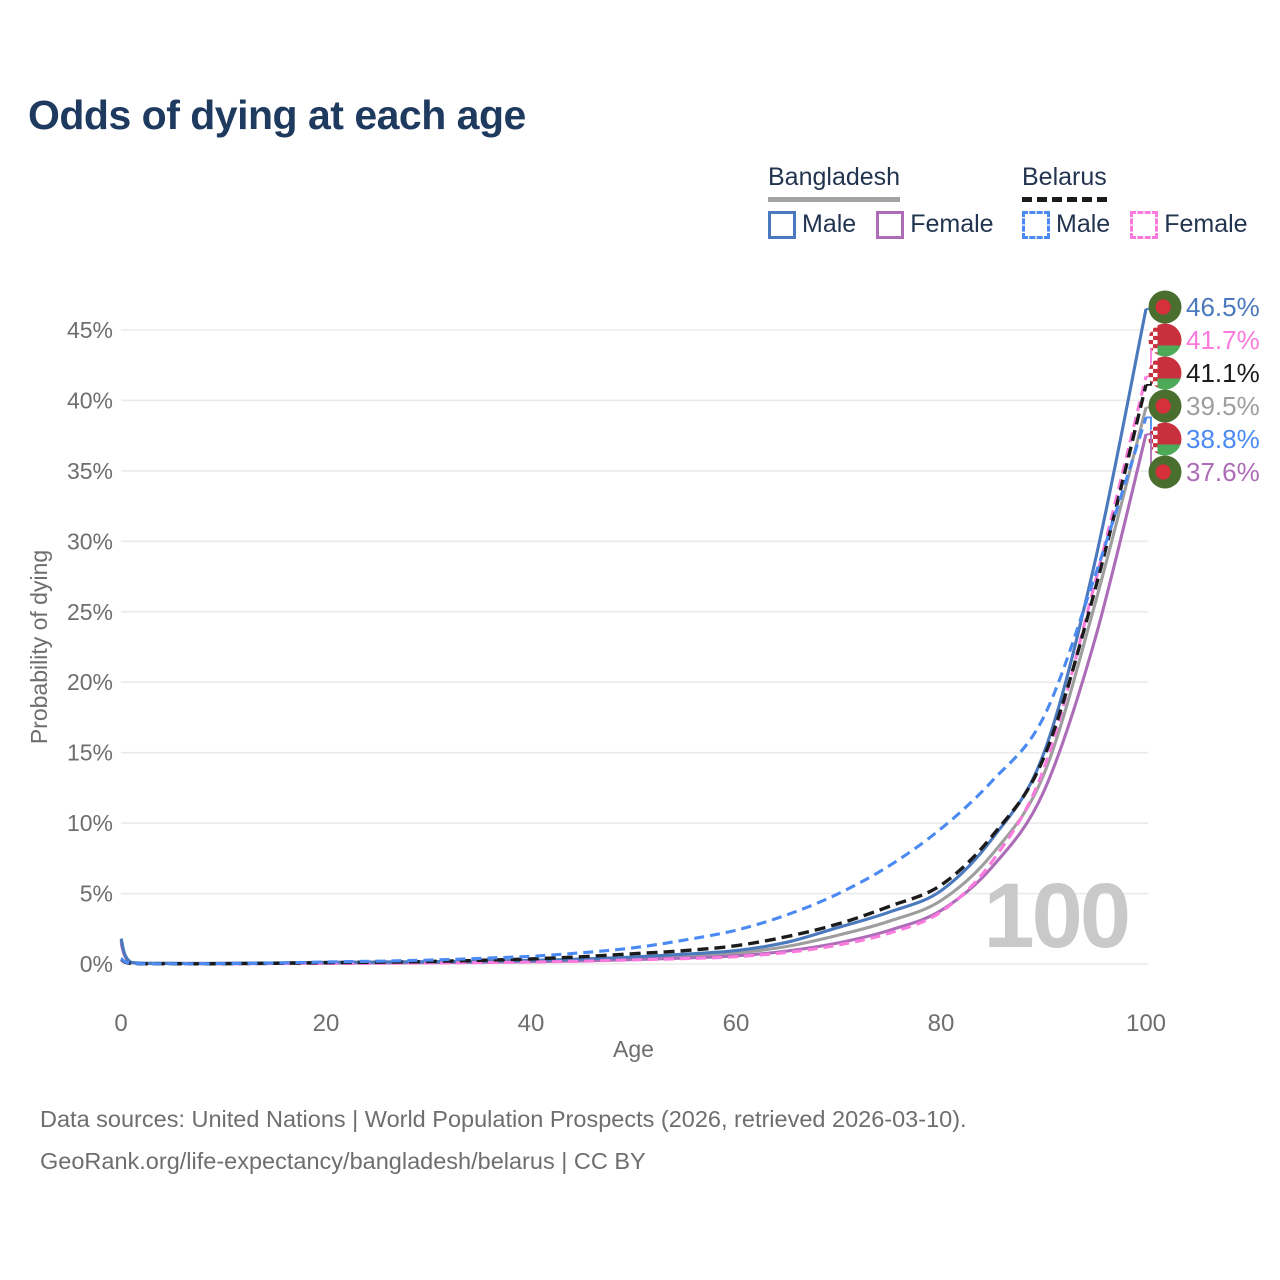  I want to click on x-tick-60: 60, so click(736, 1023).